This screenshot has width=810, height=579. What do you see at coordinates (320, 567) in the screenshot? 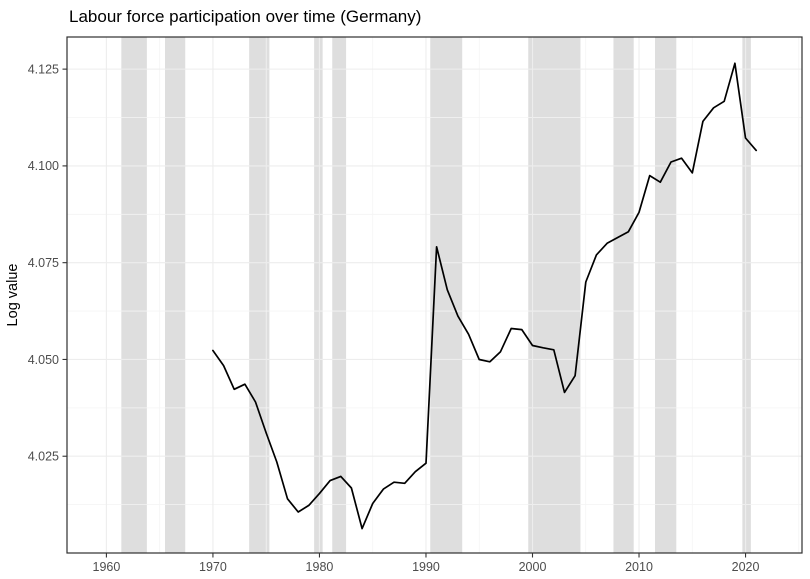
I see `x-tick-label: 1980` at bounding box center [320, 567].